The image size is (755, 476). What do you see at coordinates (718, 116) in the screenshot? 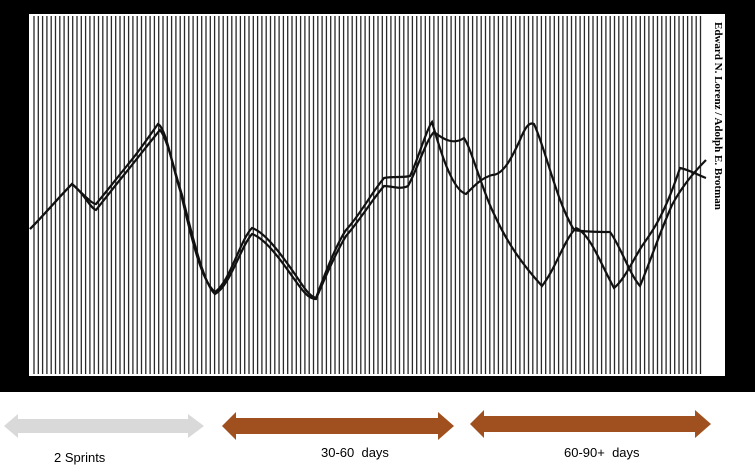
I see `figure-credit: Edward N. Lorenz / Adolph E. Brotman` at bounding box center [718, 116].